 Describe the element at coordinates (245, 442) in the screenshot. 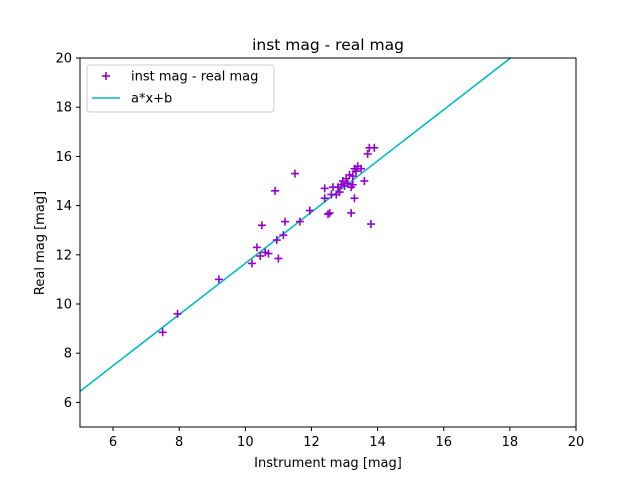

I see `x-tick-label: 10` at that location.